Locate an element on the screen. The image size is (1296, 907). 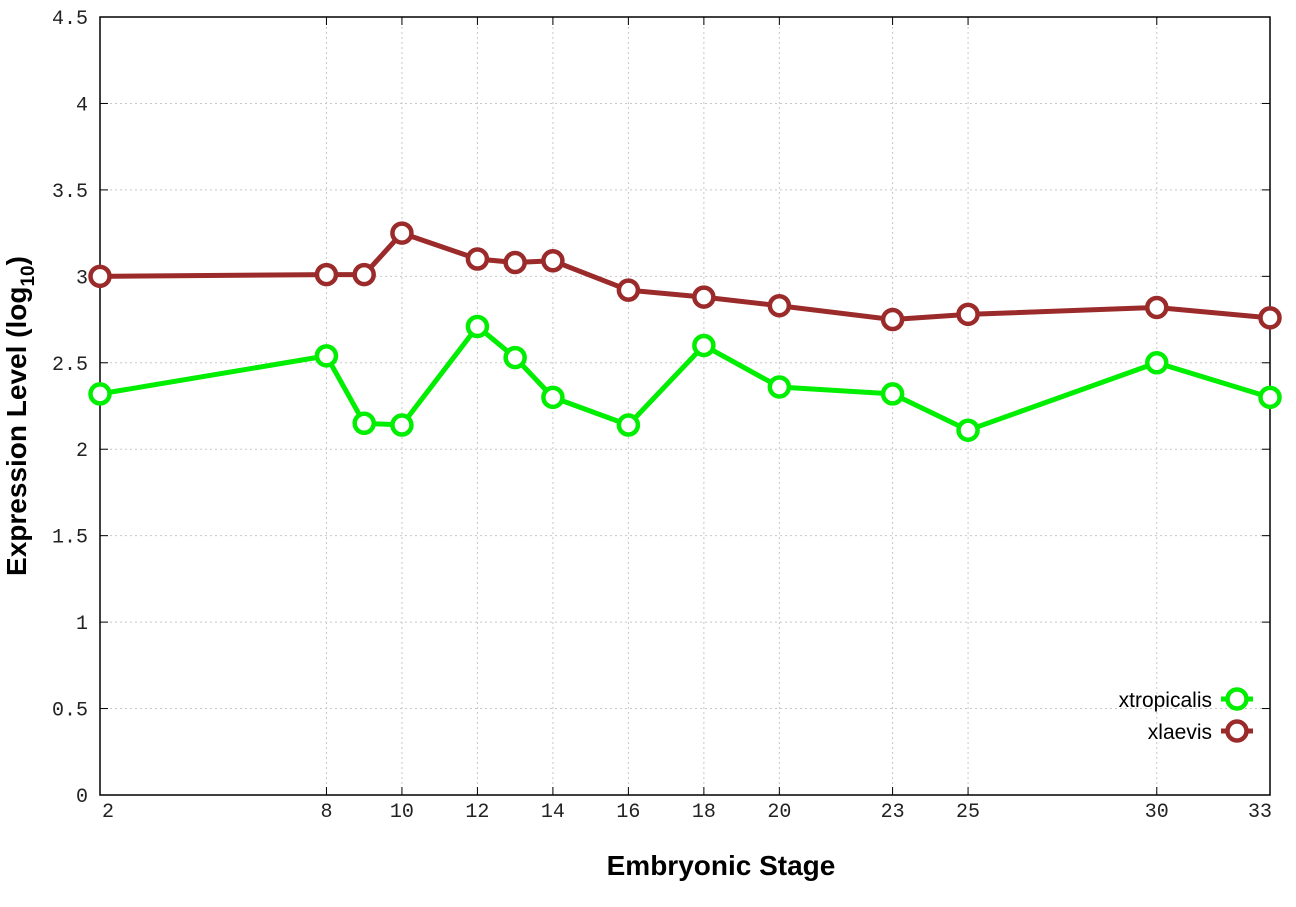
y-axis-title-subscript: 10 is located at coordinates (28, 275).